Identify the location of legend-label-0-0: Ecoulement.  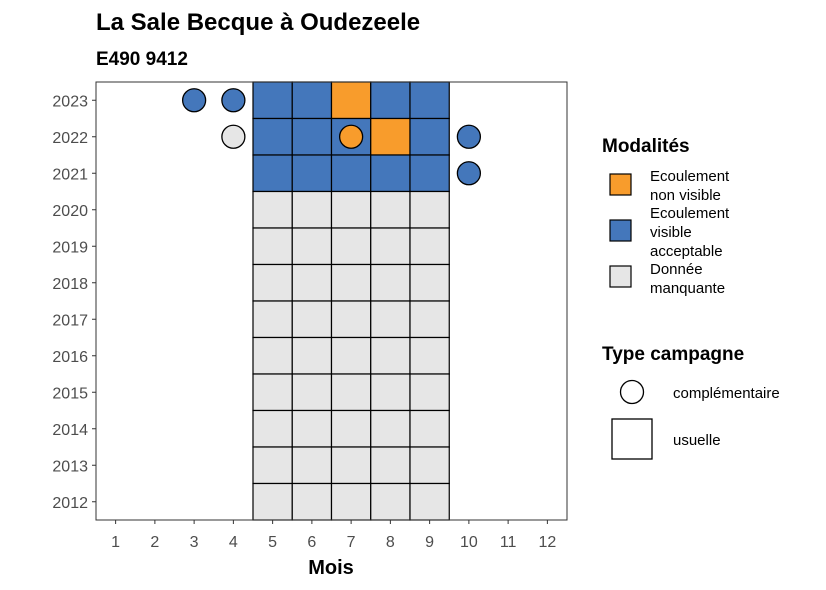
(690, 176).